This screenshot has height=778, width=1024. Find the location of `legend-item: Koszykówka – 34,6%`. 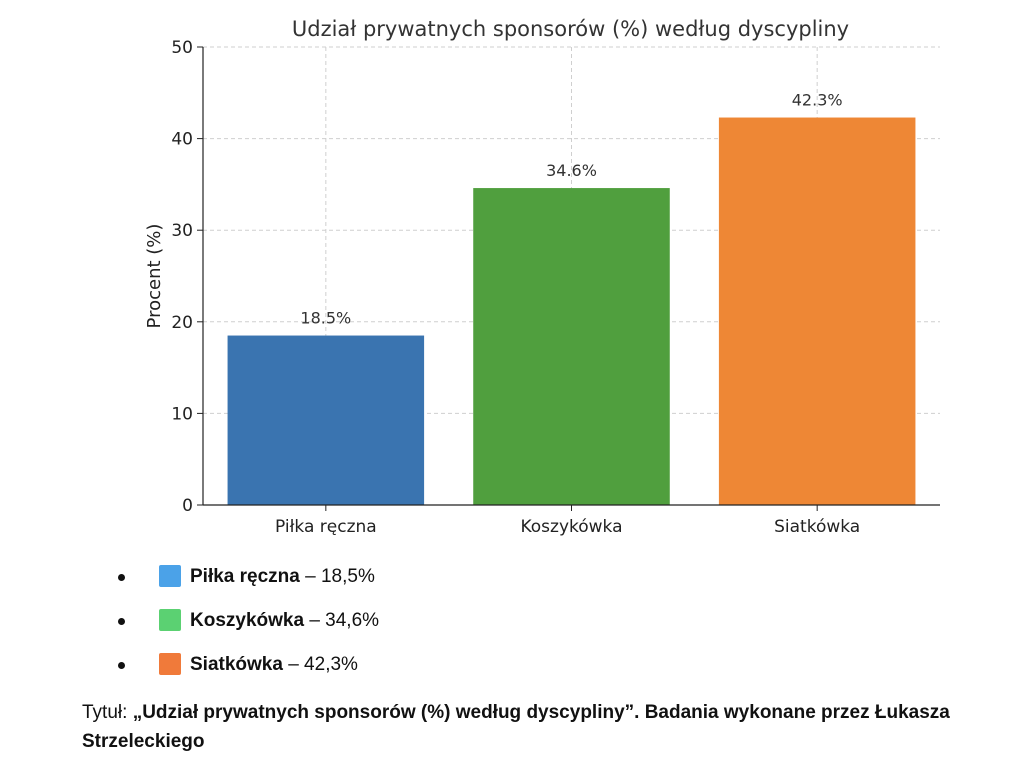

legend-item: Koszykówka – 34,6% is located at coordinates (512, 621).